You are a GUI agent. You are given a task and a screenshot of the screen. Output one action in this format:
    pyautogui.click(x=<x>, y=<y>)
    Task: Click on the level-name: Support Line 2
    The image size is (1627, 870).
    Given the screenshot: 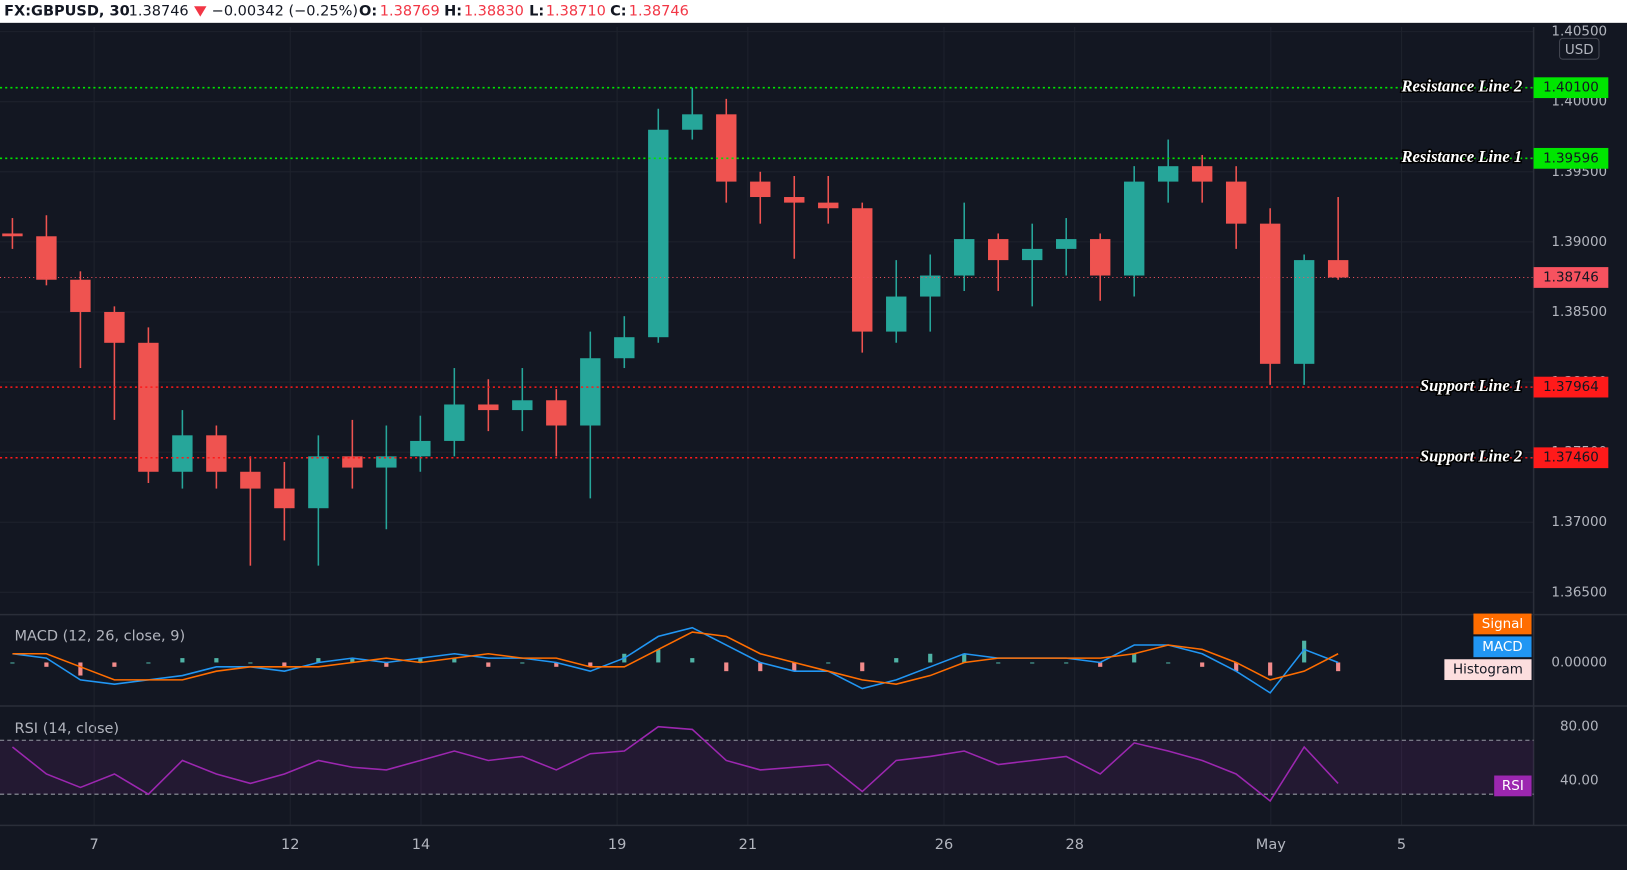 What is the action you would take?
    pyautogui.click(x=1471, y=456)
    